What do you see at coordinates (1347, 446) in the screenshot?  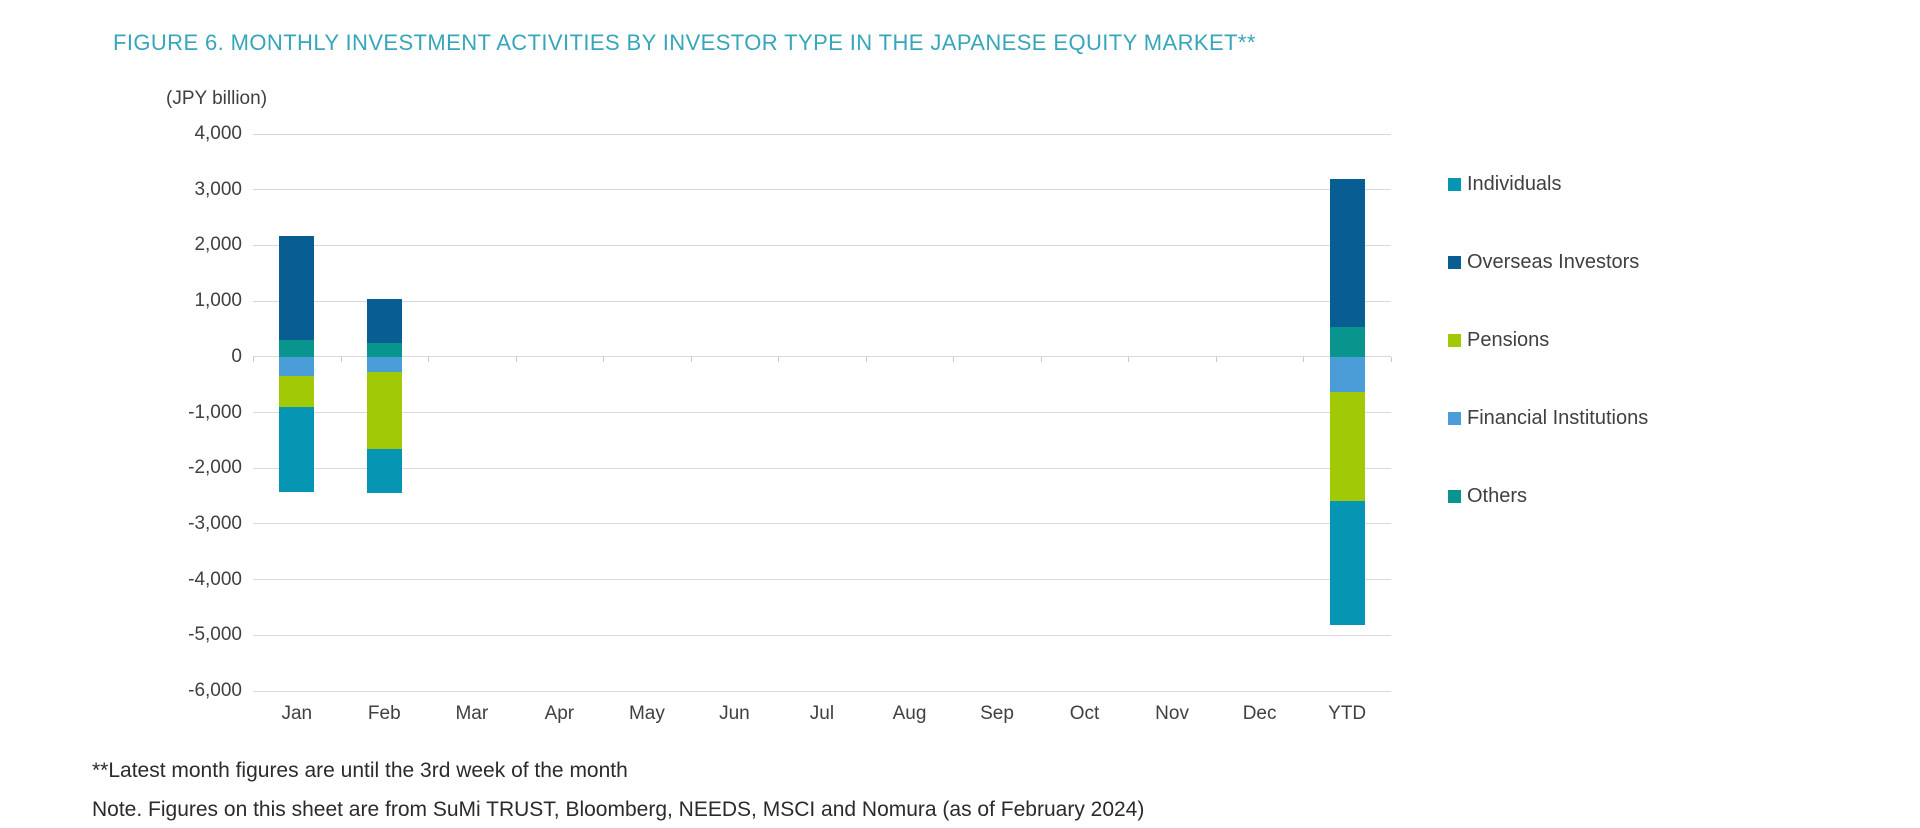 I see `bar-segment-pensions-ytd` at bounding box center [1347, 446].